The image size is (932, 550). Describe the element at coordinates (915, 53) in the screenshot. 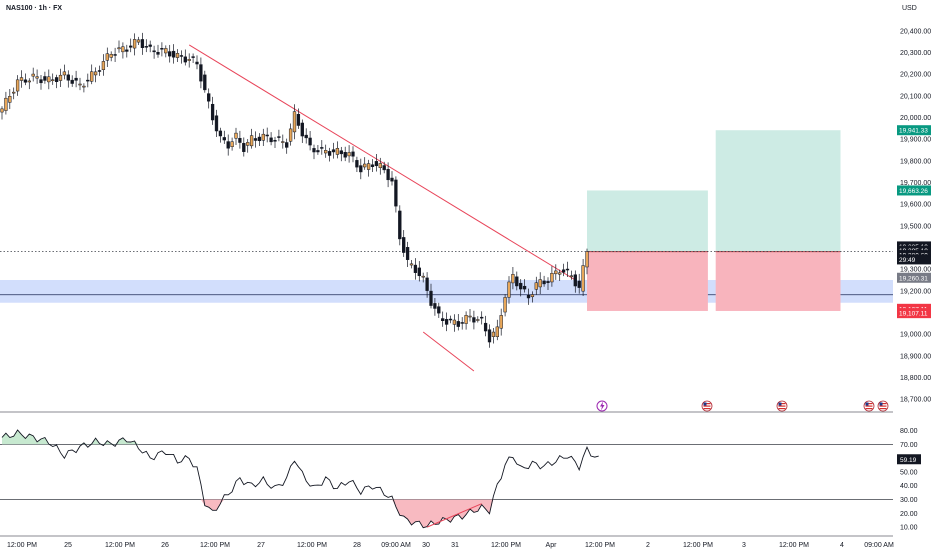

I see `price-axis-tick: 20,300.00` at that location.